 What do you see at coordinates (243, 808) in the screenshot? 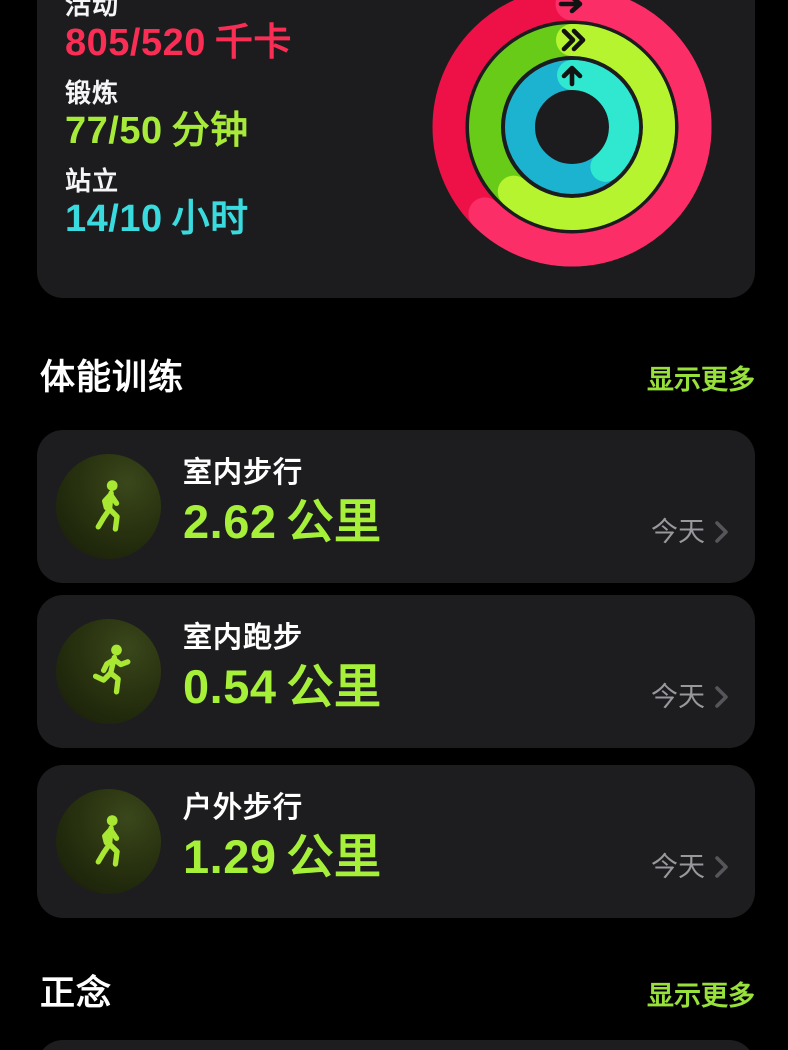
I see `workout-title: 户外步行` at bounding box center [243, 808].